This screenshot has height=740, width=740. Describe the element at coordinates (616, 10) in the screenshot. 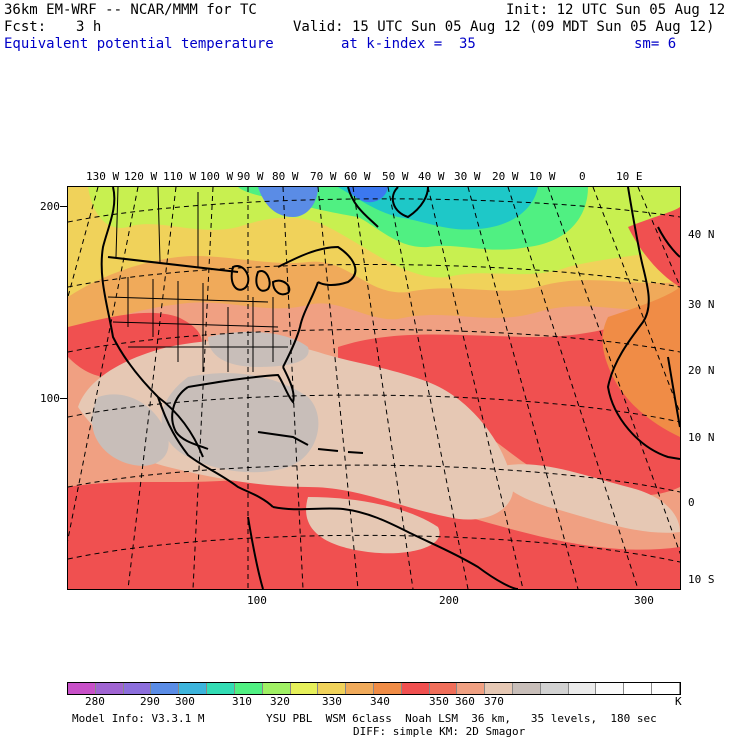

I see `init-time: Init: 12 UTC Sun 05 Aug 12` at that location.